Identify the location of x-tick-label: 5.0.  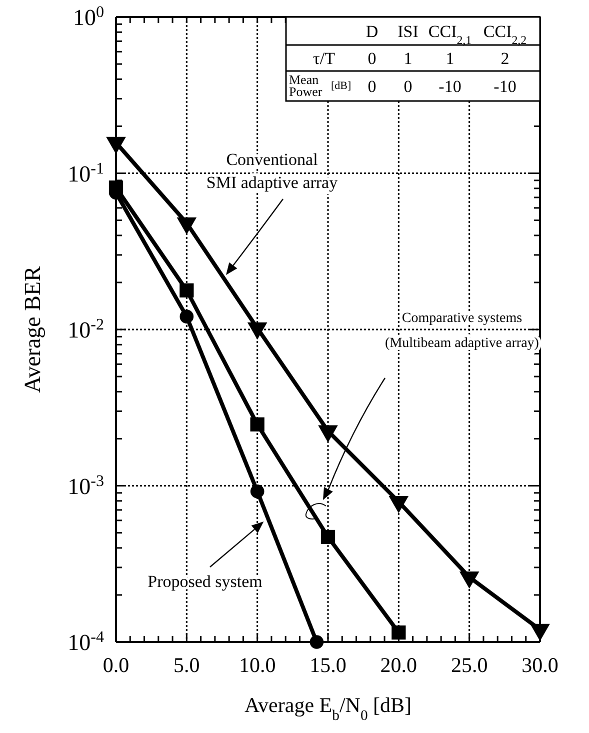
(187, 665).